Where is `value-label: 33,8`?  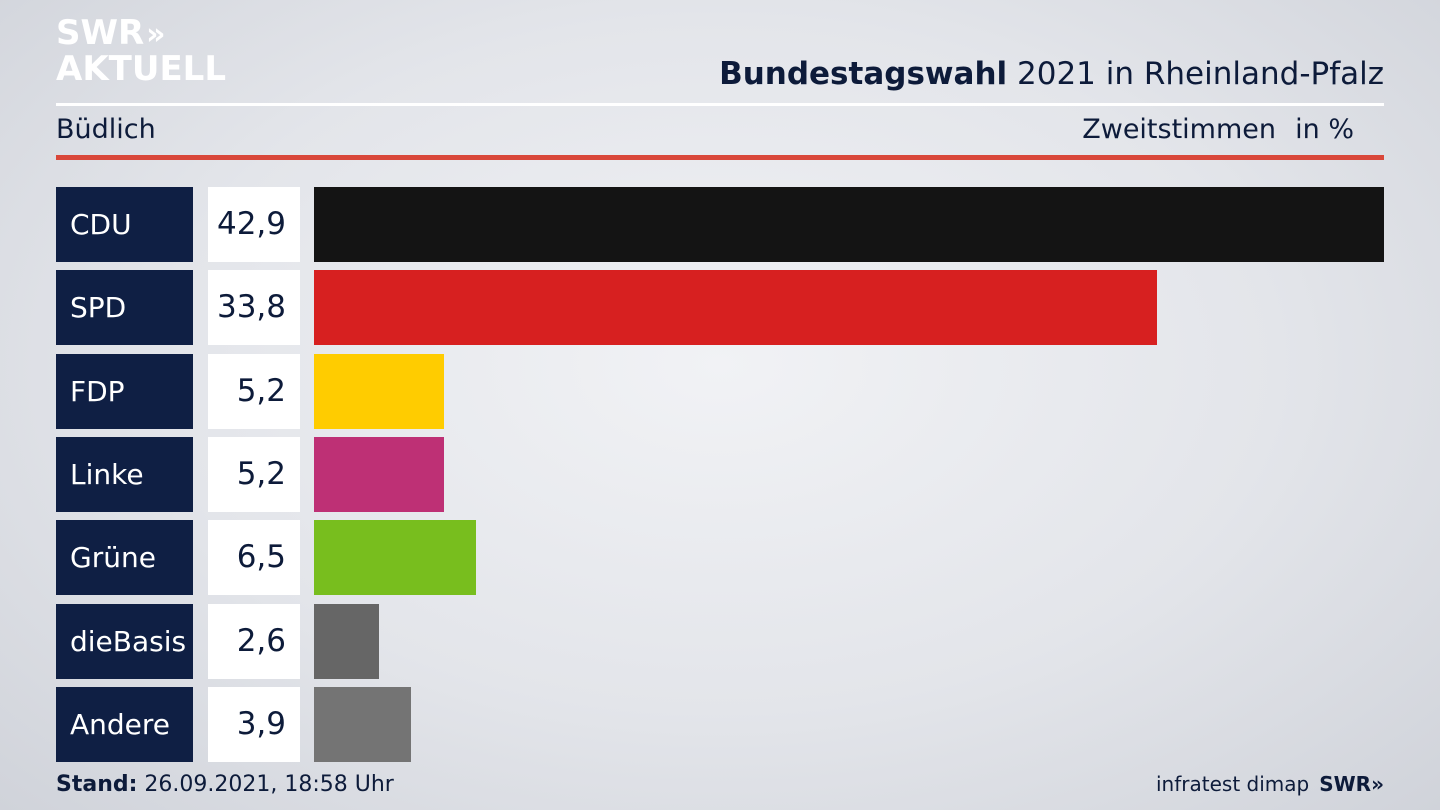 value-label: 33,8 is located at coordinates (254, 307).